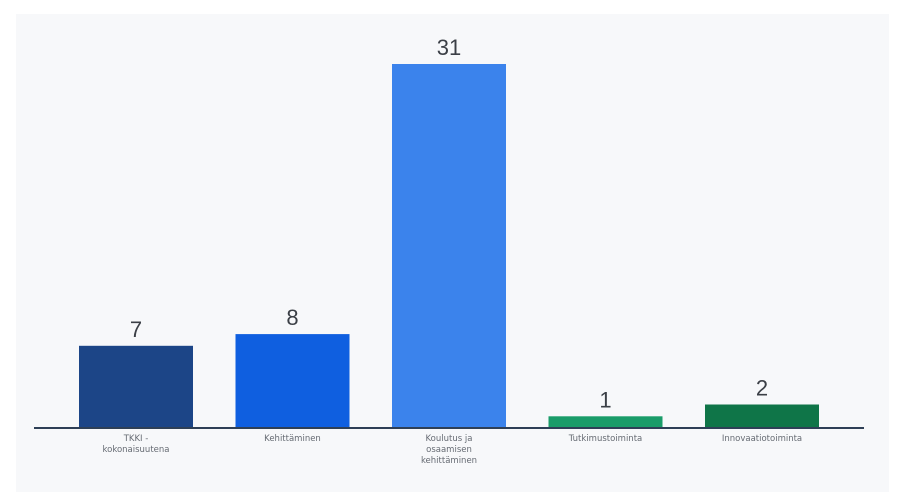  Describe the element at coordinates (136, 439) in the screenshot. I see `category-label-line: TKKI -` at that location.